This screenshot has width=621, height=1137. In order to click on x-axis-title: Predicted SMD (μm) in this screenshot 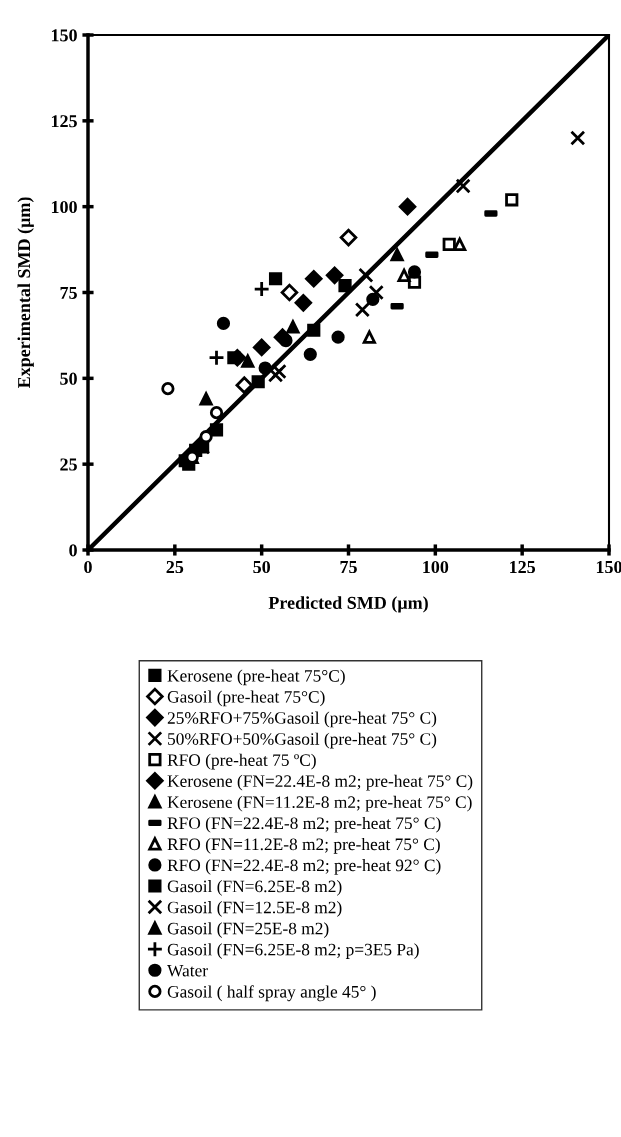, I will do `click(348, 604)`.